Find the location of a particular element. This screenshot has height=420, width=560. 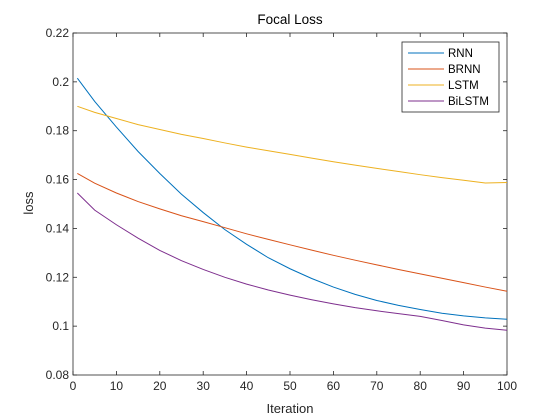

legend is located at coordinates (450, 77).